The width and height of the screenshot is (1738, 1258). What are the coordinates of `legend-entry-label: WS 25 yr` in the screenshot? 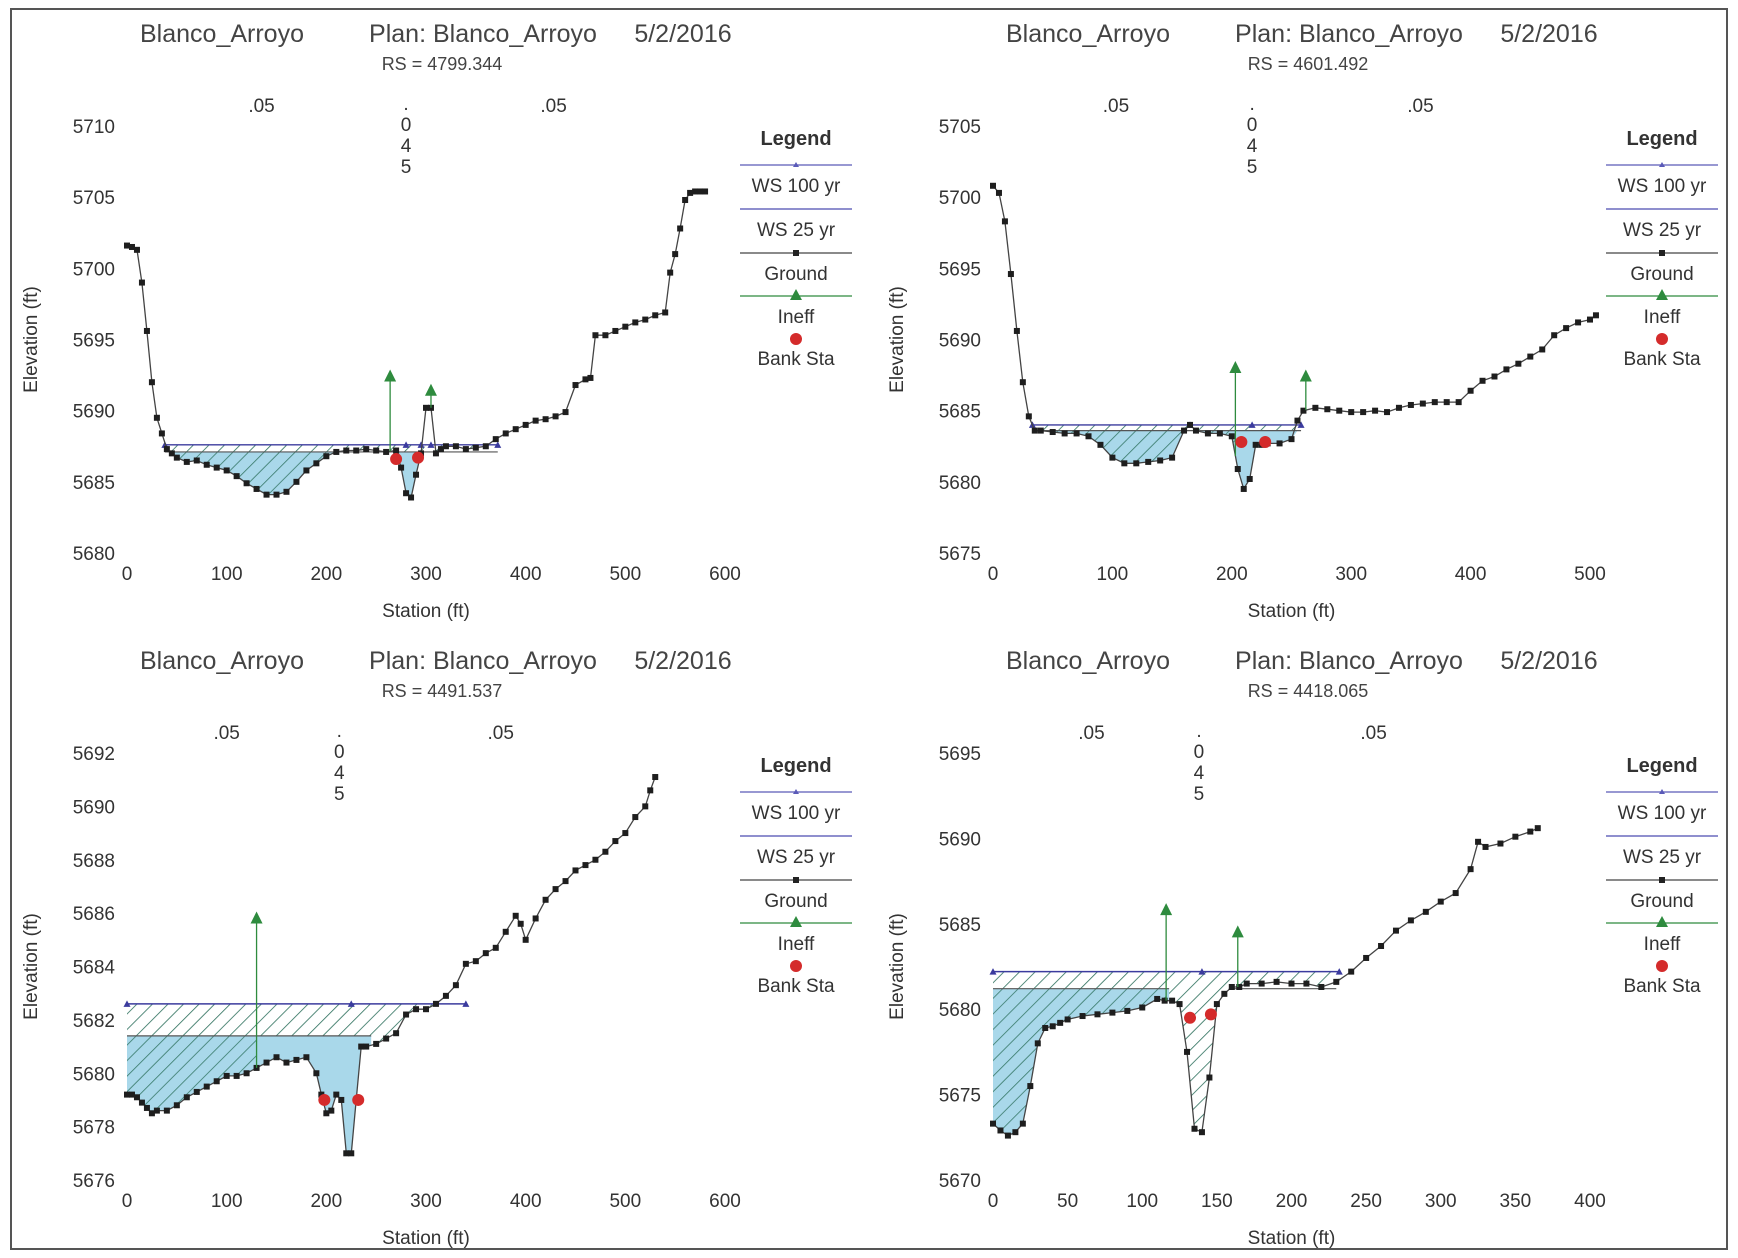 It's located at (1662, 230).